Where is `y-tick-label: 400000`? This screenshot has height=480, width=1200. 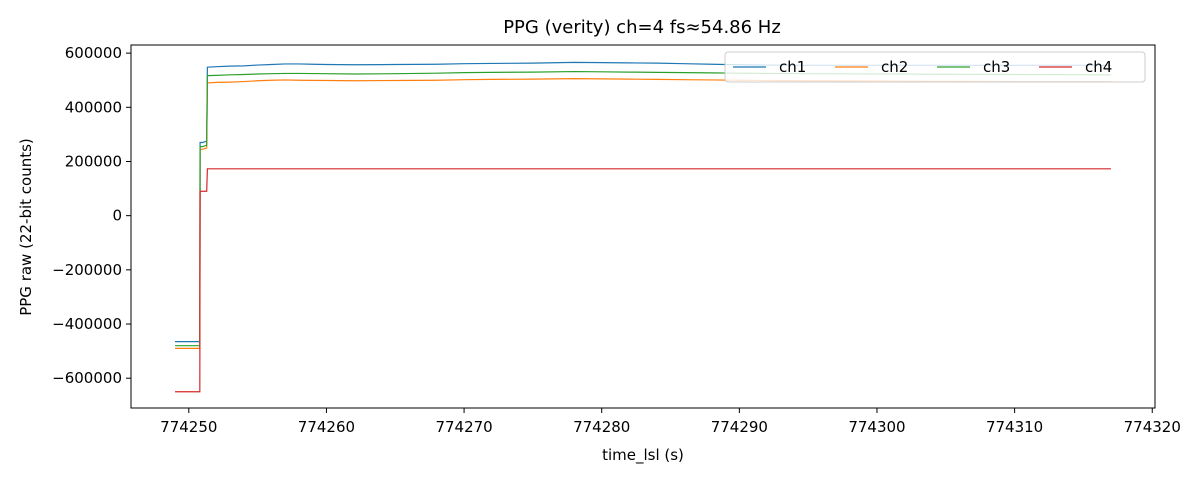
y-tick-label: 400000 is located at coordinates (93, 107).